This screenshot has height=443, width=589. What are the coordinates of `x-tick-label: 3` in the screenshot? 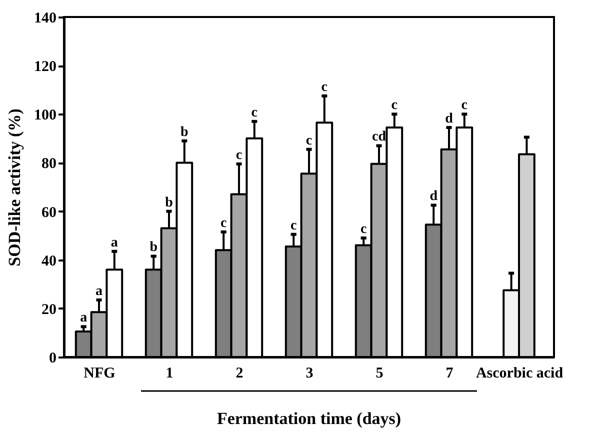 It's located at (310, 374).